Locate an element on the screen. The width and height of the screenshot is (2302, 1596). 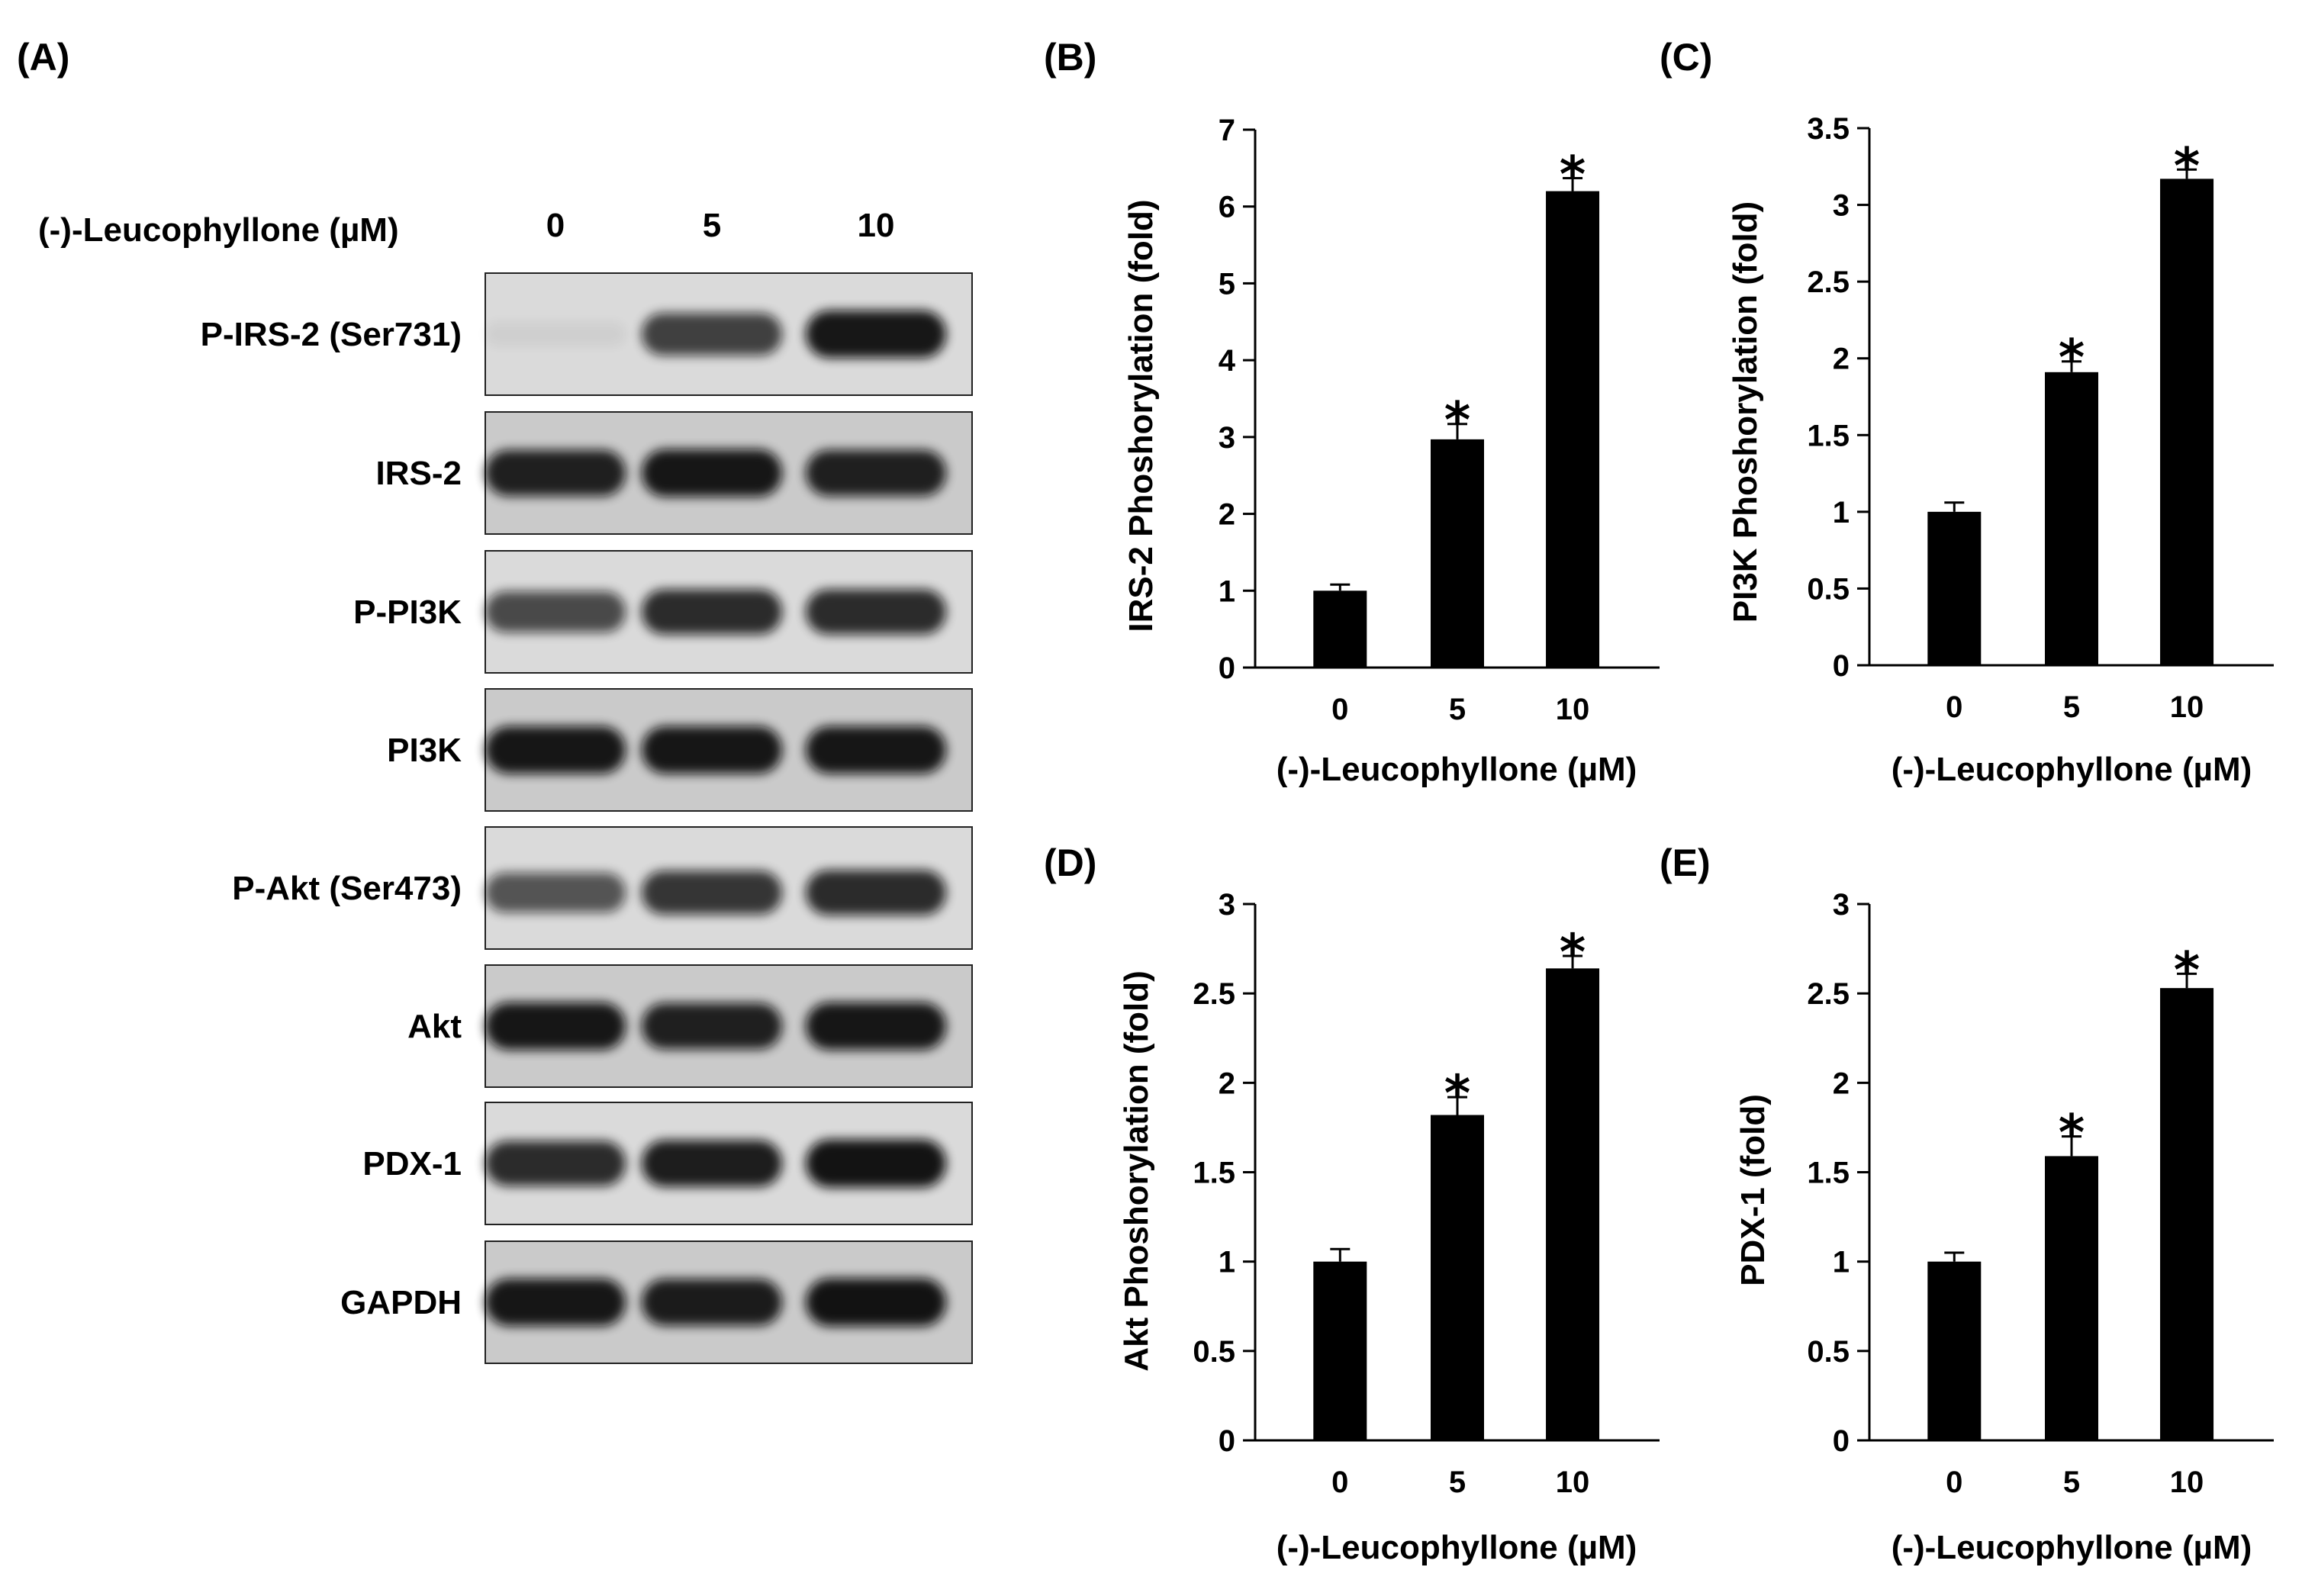
y-tick-label: 5 is located at coordinates (1227, 284).